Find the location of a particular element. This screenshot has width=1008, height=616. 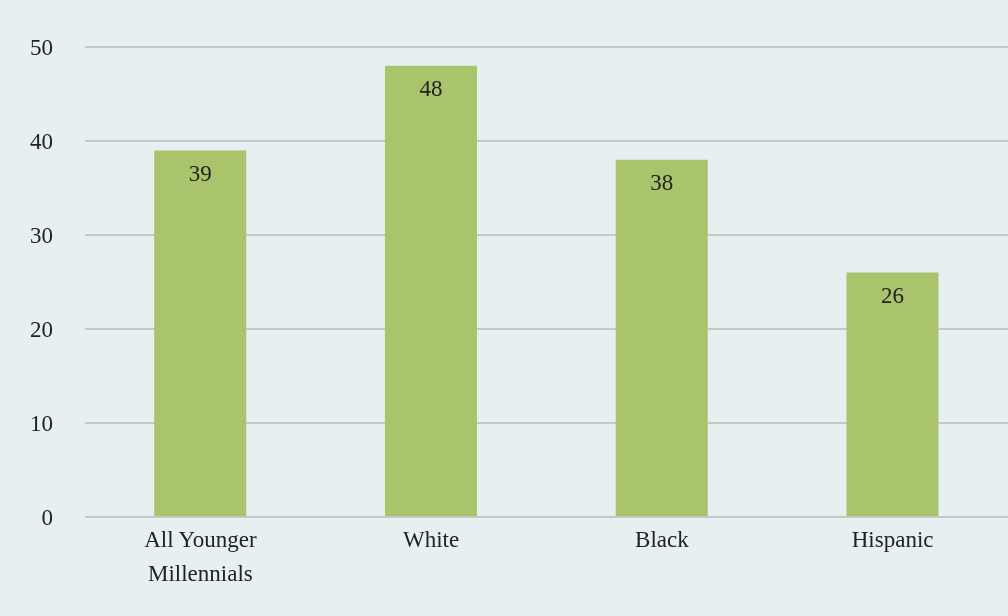

y-tick-label: 0 is located at coordinates (47, 518).